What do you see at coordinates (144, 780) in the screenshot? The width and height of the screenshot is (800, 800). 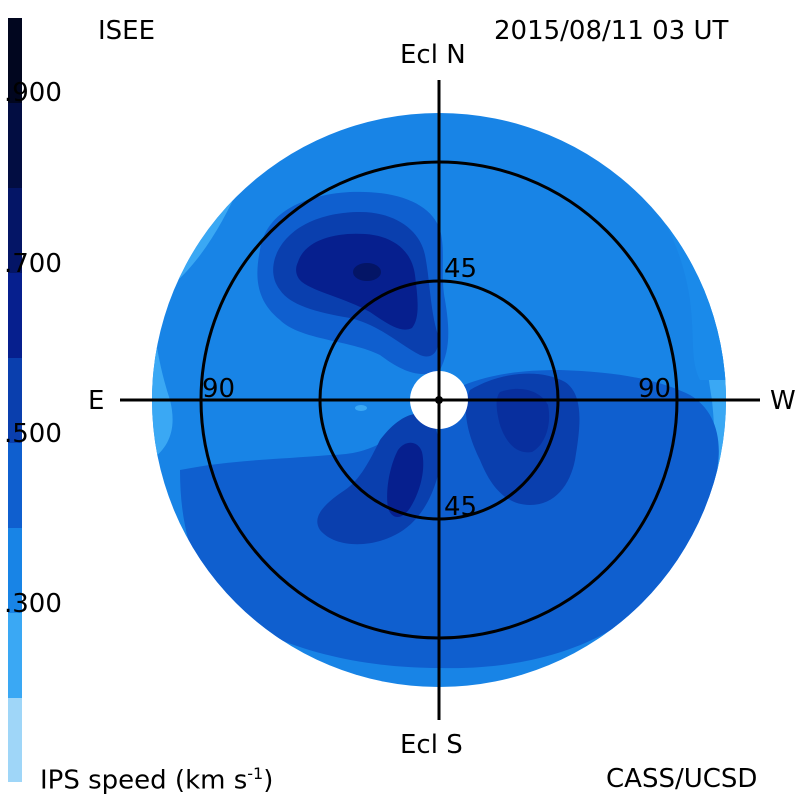 I see `colorbar-label-text: IPS speed (km s` at bounding box center [144, 780].